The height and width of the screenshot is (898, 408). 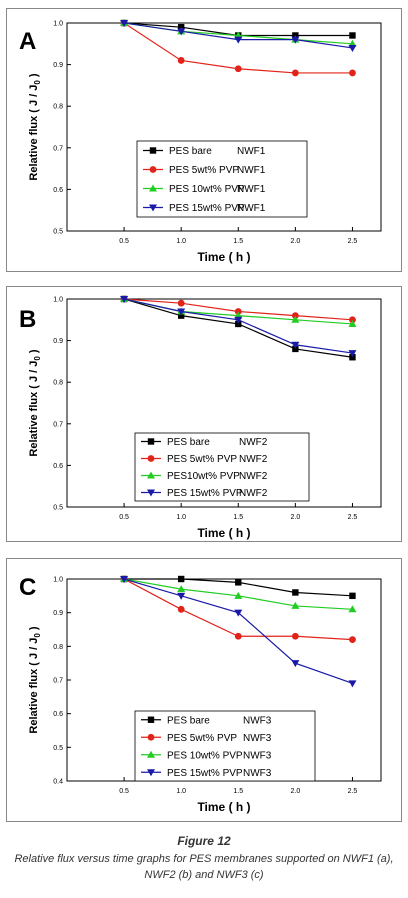 I want to click on legend-label: PES bare, so click(x=188, y=442).